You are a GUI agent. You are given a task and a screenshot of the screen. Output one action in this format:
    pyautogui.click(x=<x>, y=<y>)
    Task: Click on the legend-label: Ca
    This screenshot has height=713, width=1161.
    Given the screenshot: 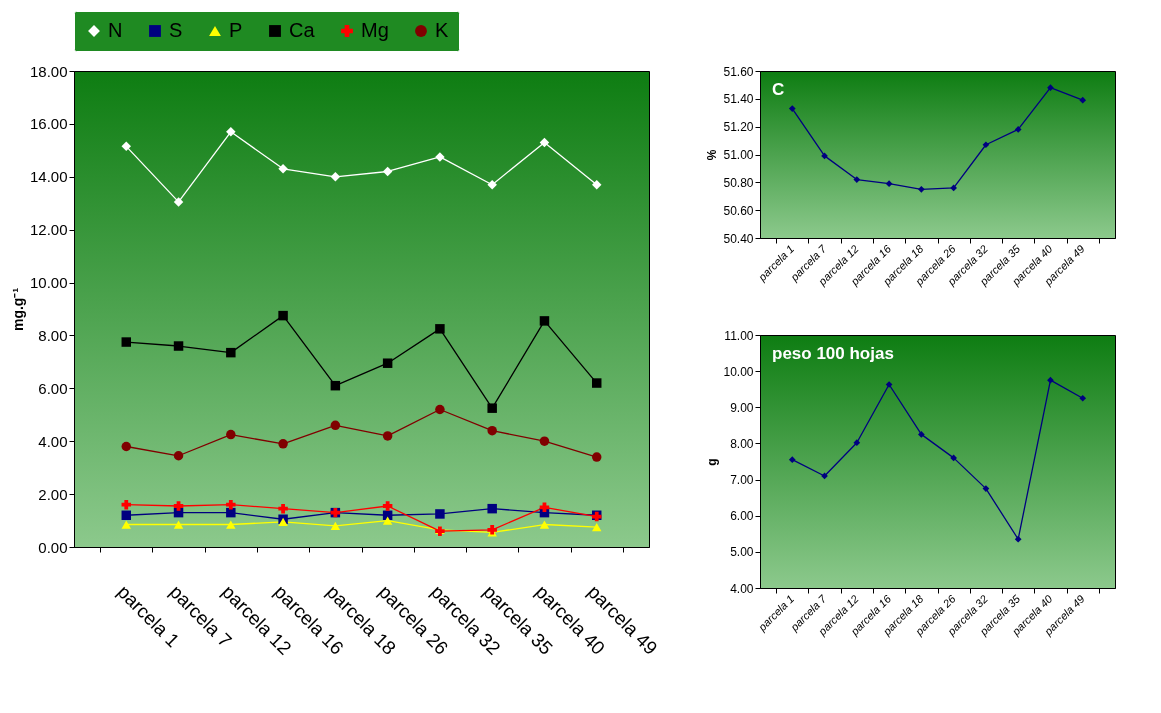 What is the action you would take?
    pyautogui.click(x=302, y=30)
    